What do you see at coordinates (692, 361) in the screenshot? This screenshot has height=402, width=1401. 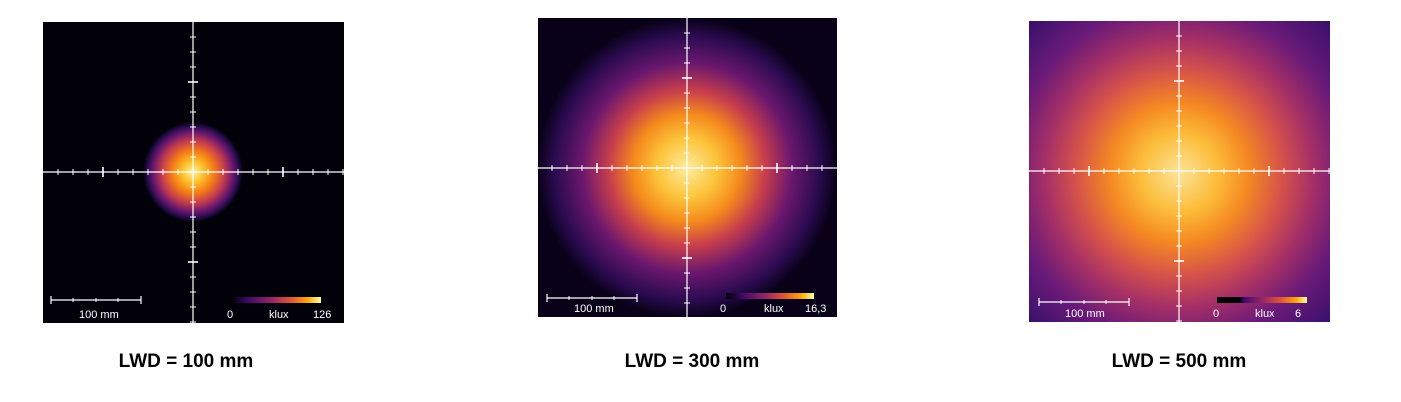 I see `panel-caption: LWD = 300 mm` at bounding box center [692, 361].